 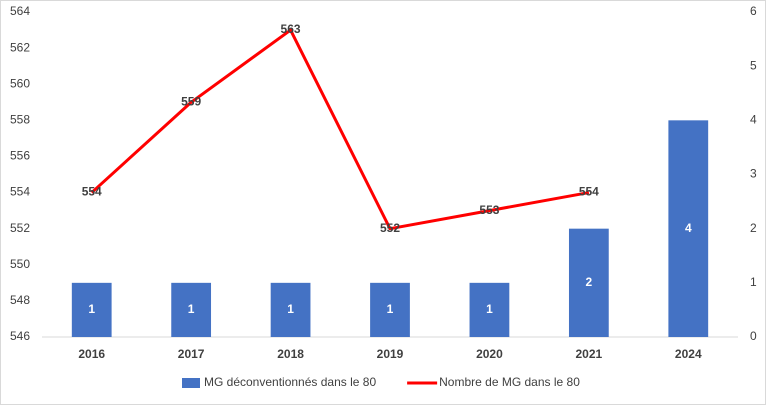 I want to click on y-tick-label: 546, so click(x=20, y=336).